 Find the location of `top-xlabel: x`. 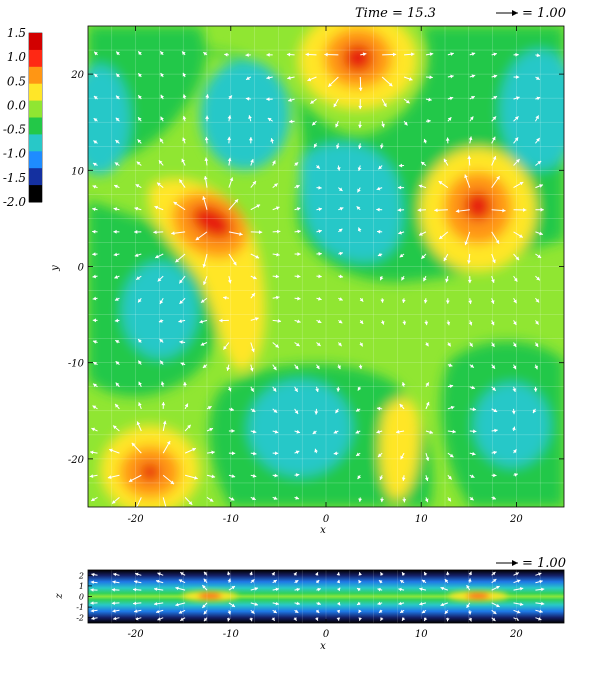

top-xlabel: x is located at coordinates (323, 530).